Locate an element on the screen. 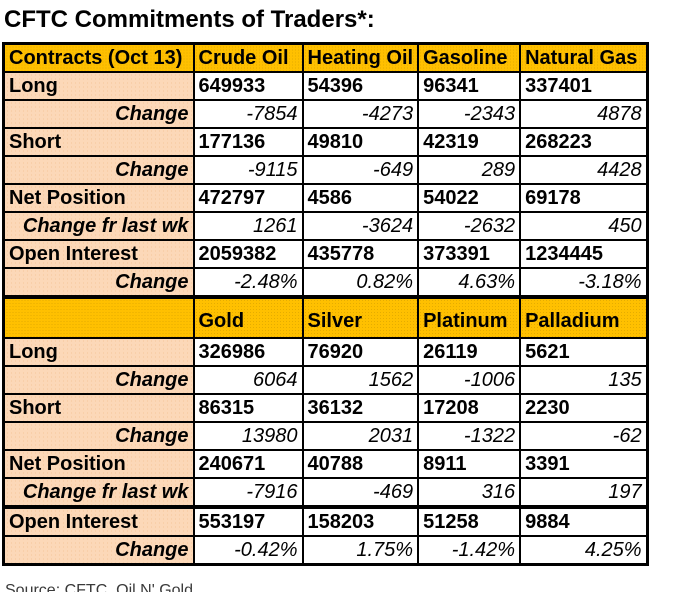 This screenshot has width=699, height=592. table-row: Change 13980 2031 -1322 -62 is located at coordinates (325, 436).